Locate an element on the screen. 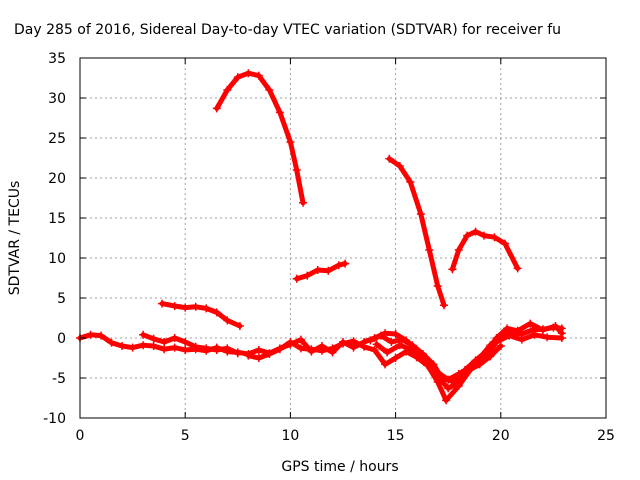 The height and width of the screenshot is (480, 640). x-tick-label: 20 is located at coordinates (501, 436).